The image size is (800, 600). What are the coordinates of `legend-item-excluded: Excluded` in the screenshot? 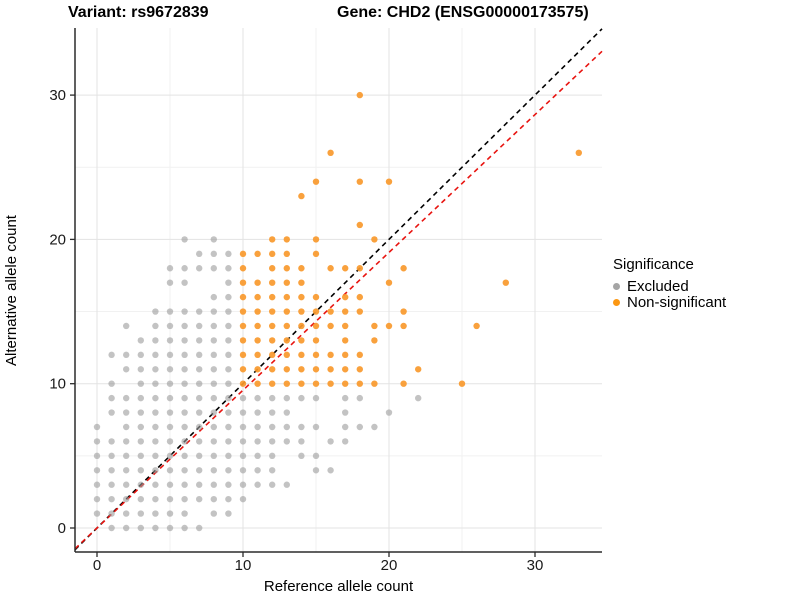 It's located at (669, 286).